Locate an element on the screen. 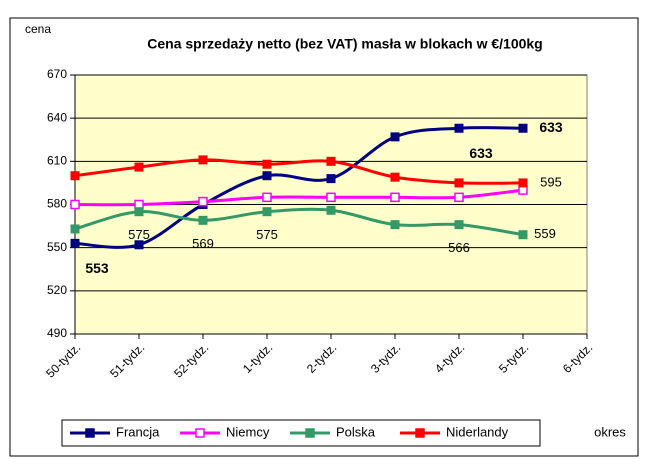 The image size is (651, 459). y-tick-label: 520 is located at coordinates (57, 290).